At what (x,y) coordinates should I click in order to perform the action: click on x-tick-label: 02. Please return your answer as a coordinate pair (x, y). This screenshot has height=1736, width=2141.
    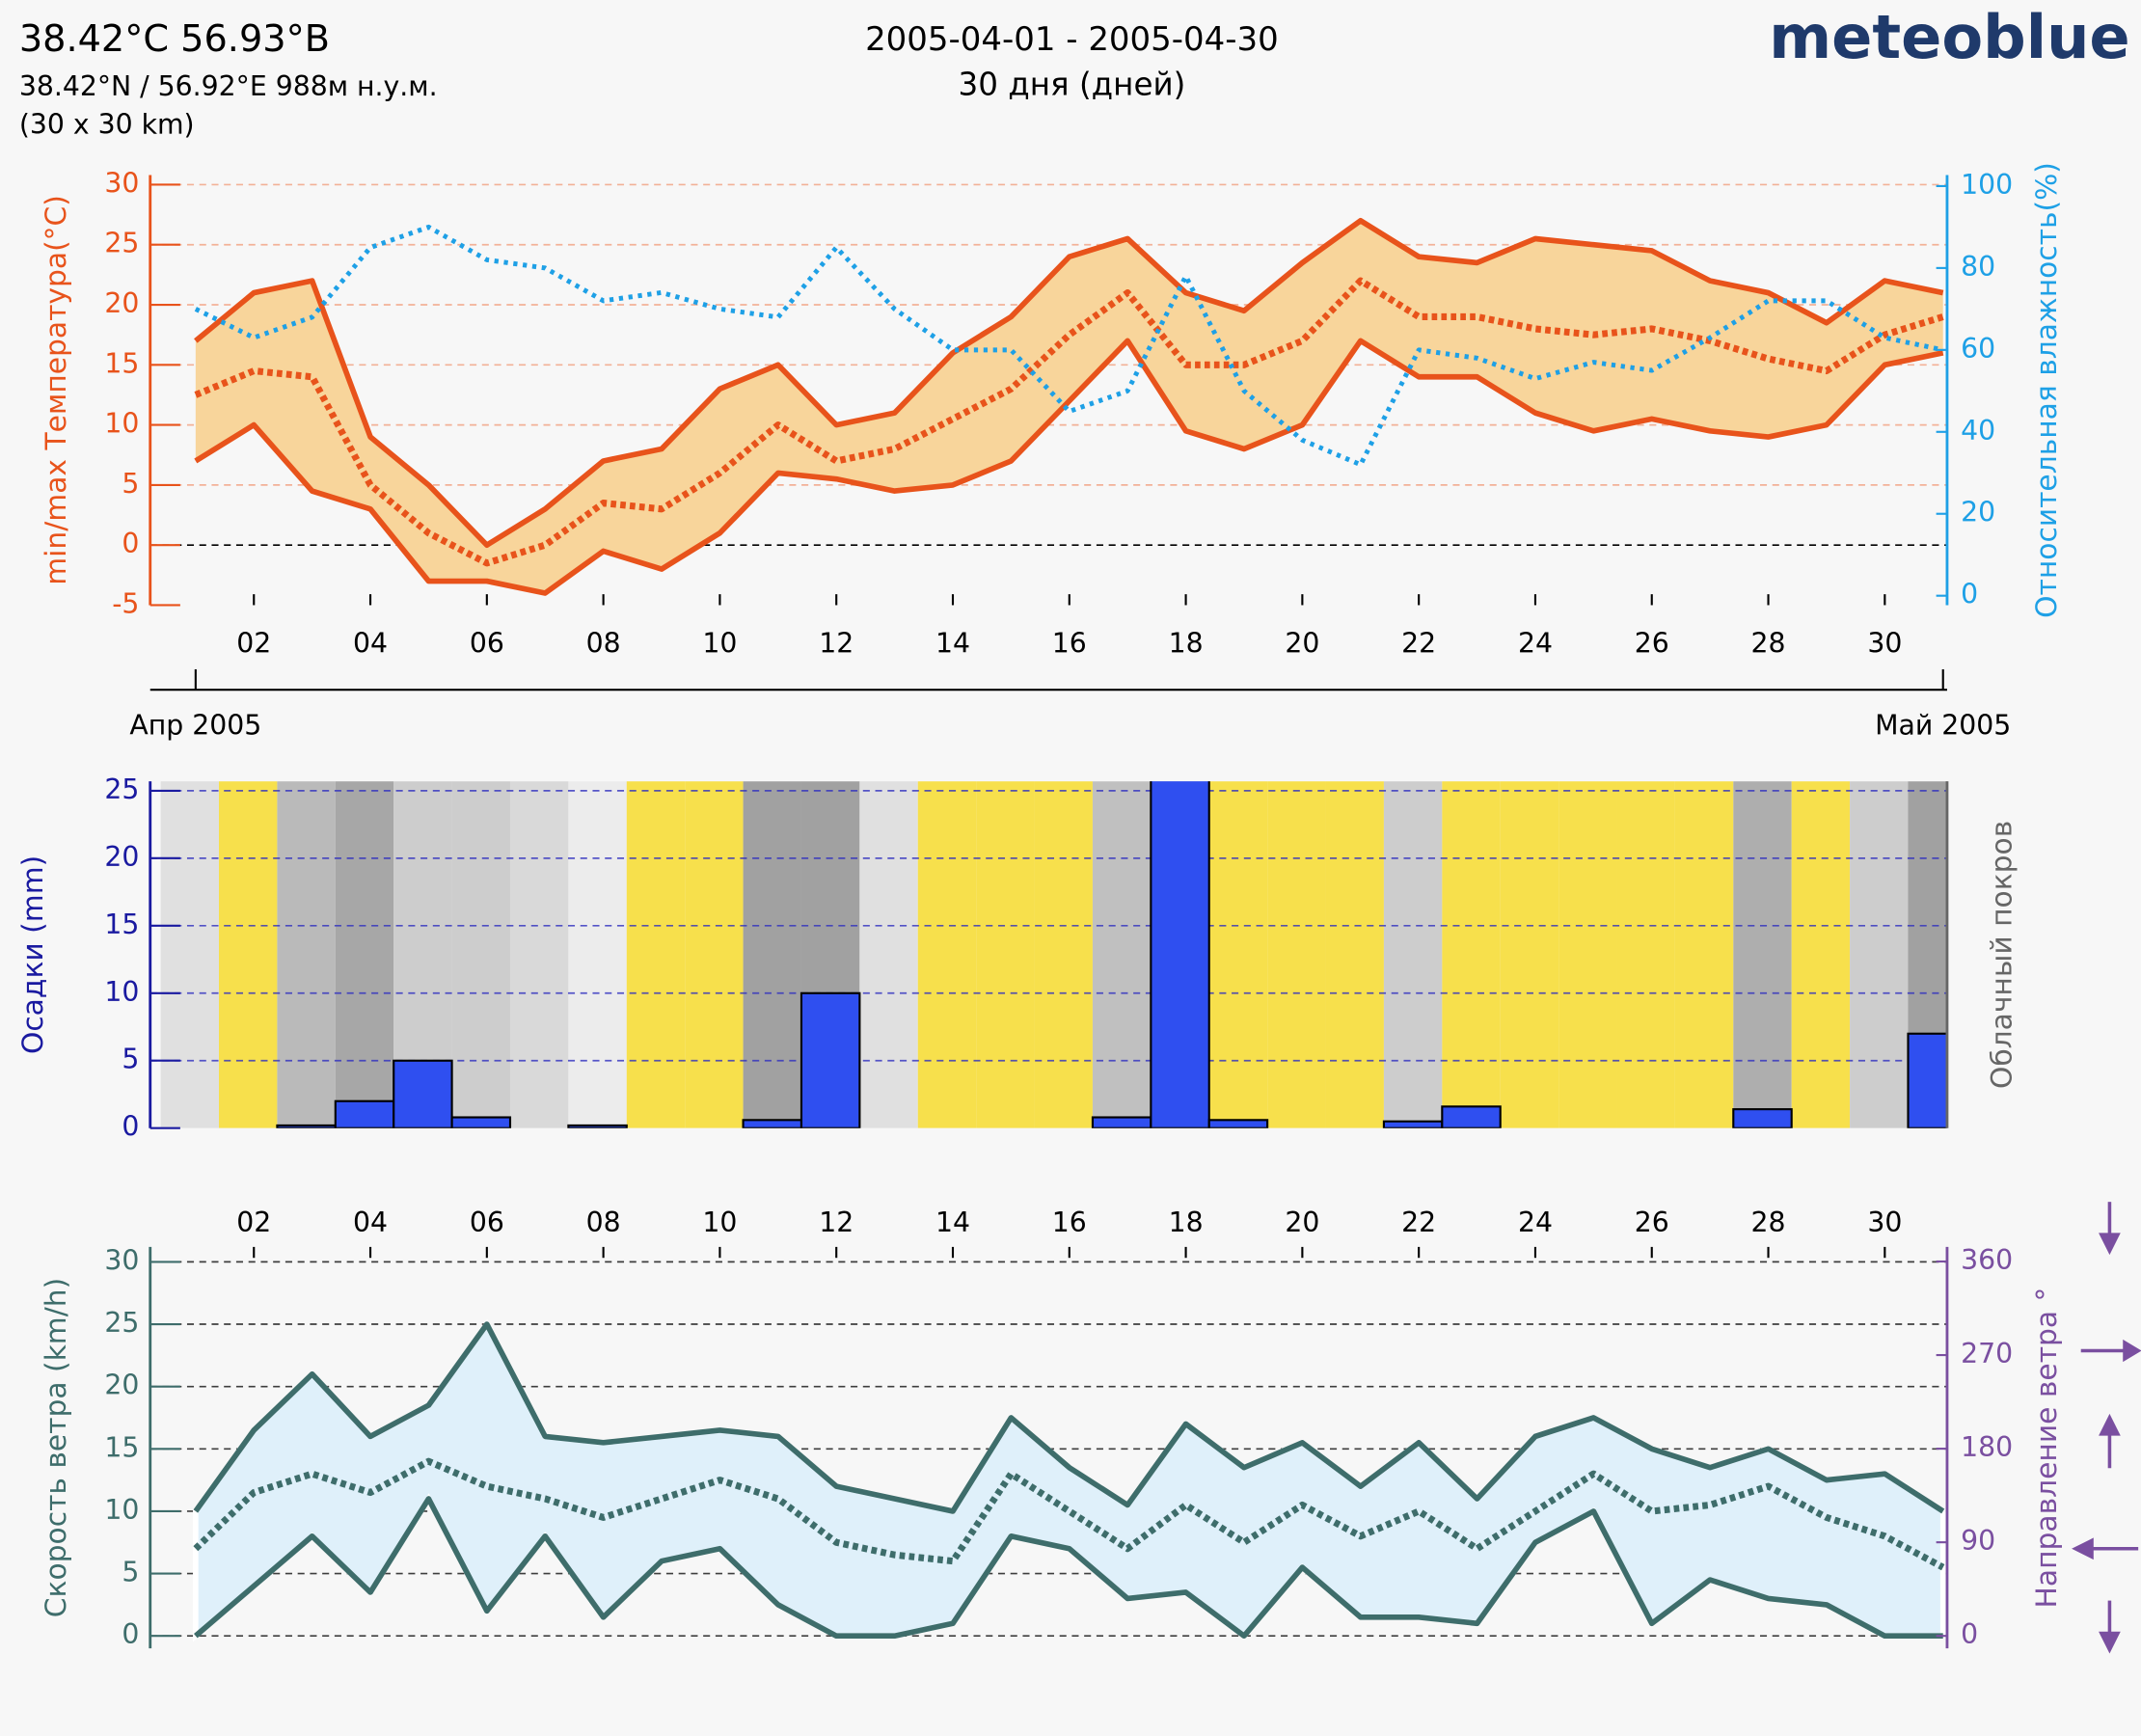
    Looking at the image, I should click on (254, 644).